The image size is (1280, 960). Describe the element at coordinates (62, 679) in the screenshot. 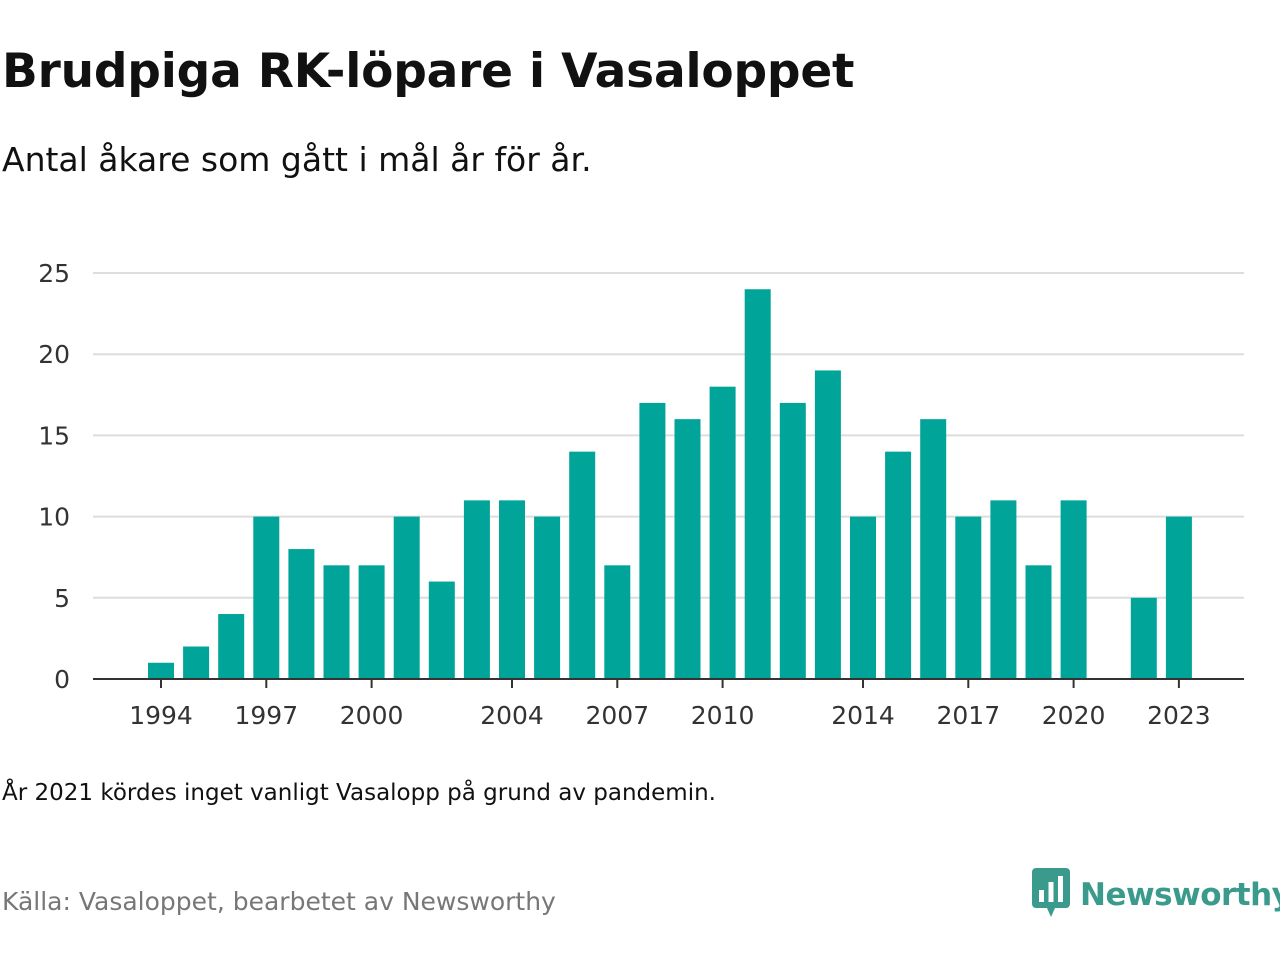

I see `y-tick-label: 0` at that location.